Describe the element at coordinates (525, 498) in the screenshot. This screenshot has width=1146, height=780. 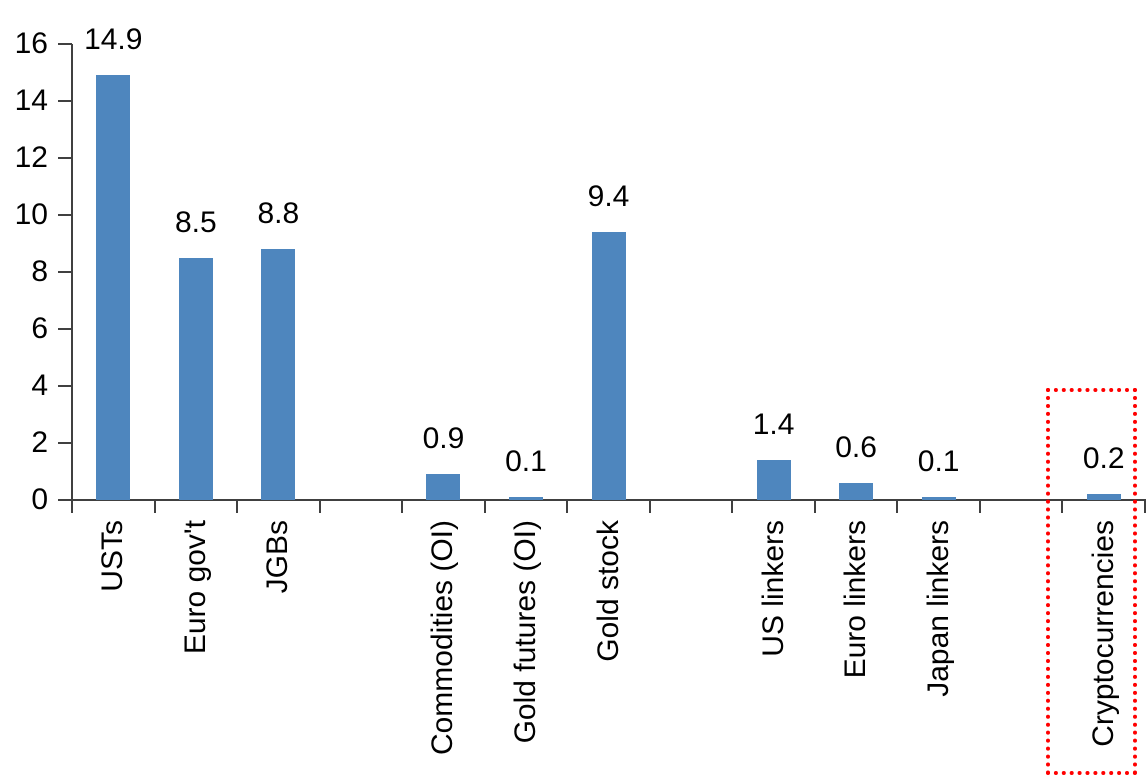
I see `bar-gold-futures-oi` at that location.